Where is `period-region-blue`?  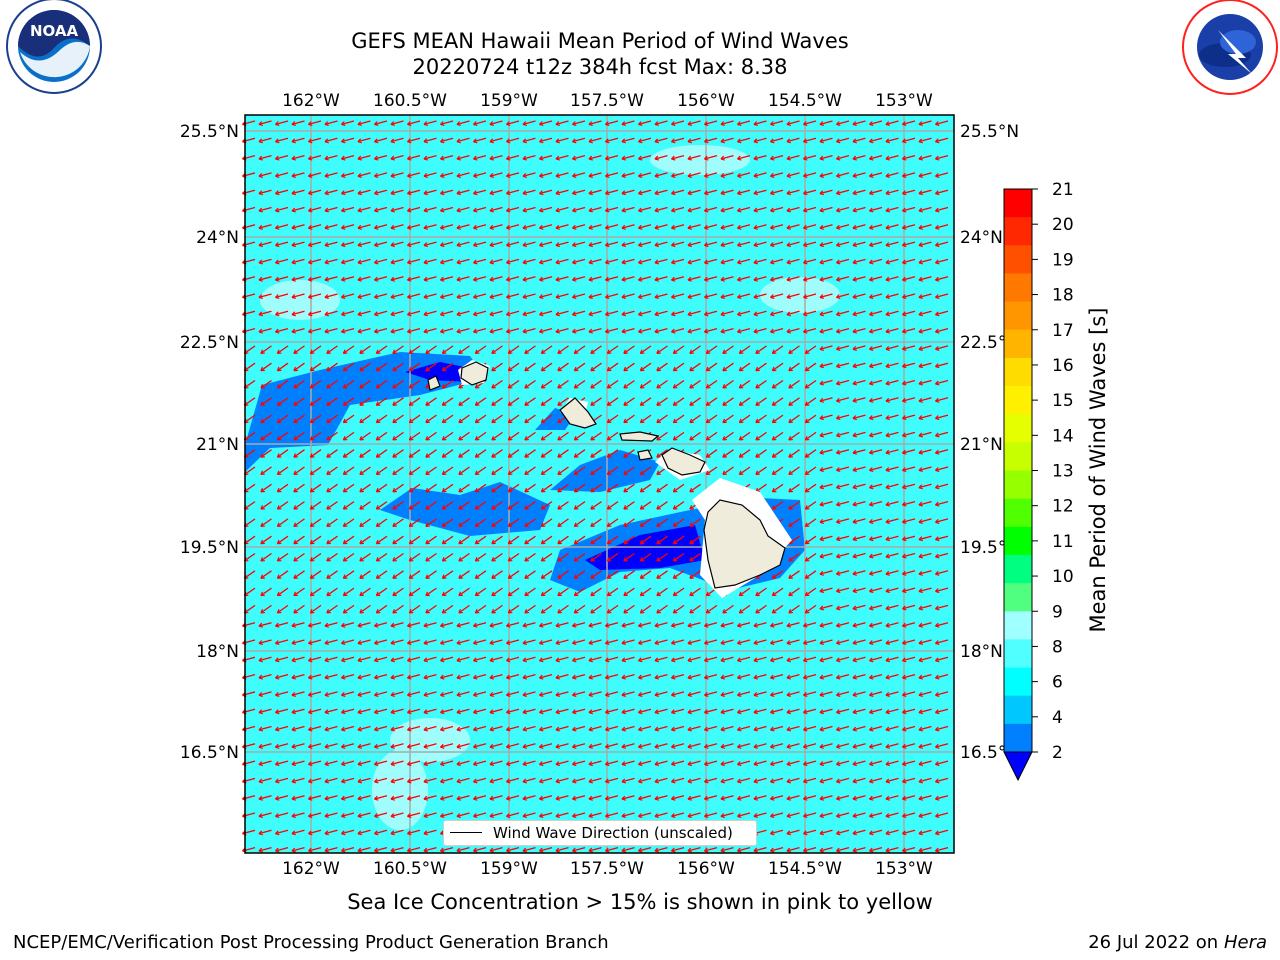 period-region-blue is located at coordinates (605, 471).